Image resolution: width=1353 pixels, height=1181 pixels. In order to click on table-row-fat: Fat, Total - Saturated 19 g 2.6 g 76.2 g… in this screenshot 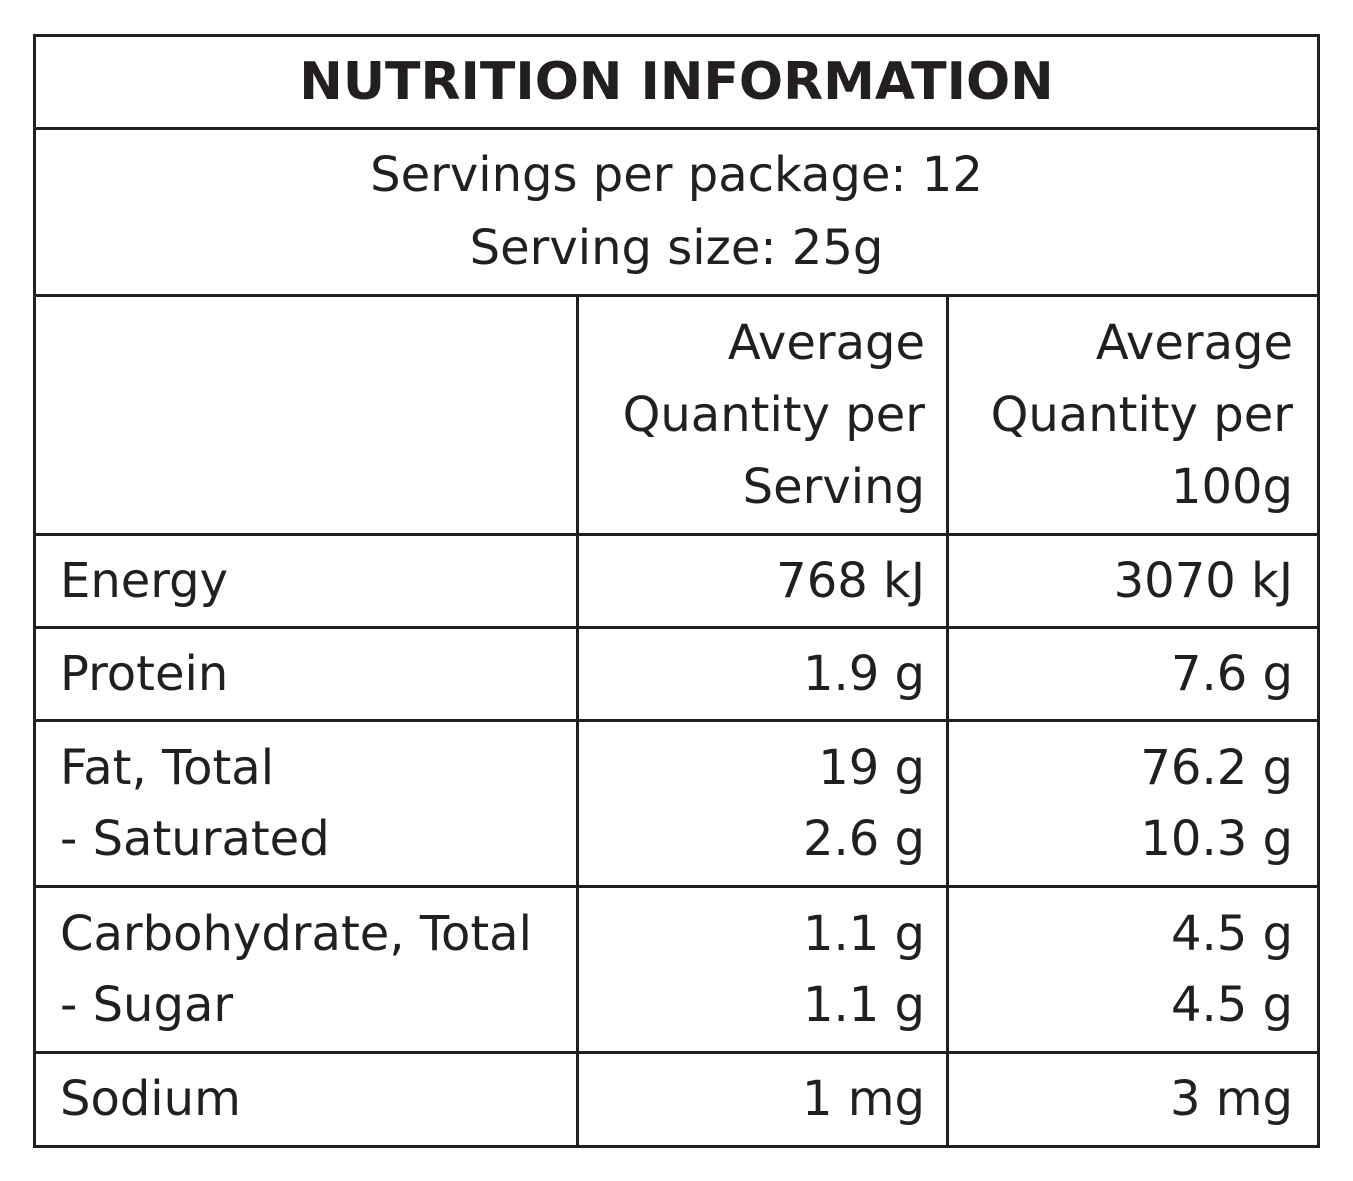, I will do `click(676, 805)`.